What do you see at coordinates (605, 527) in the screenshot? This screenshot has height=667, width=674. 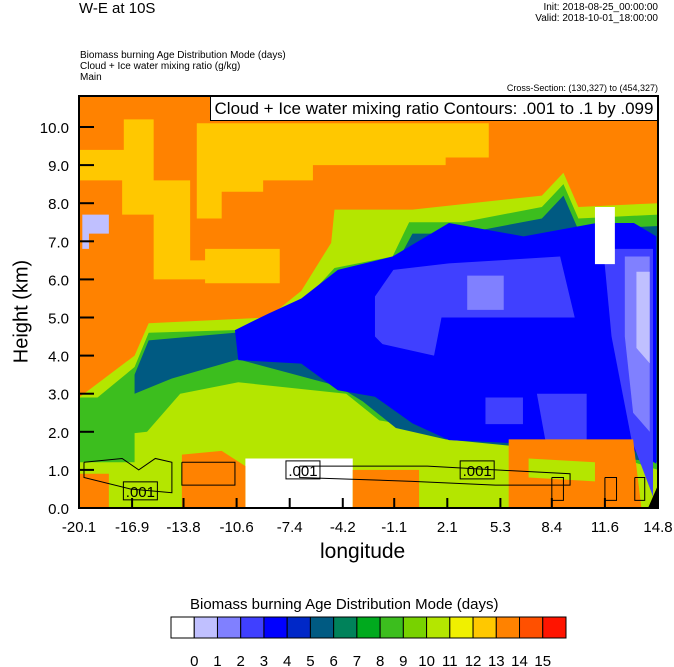 I see `x-tick-label: 11.6` at bounding box center [605, 527].